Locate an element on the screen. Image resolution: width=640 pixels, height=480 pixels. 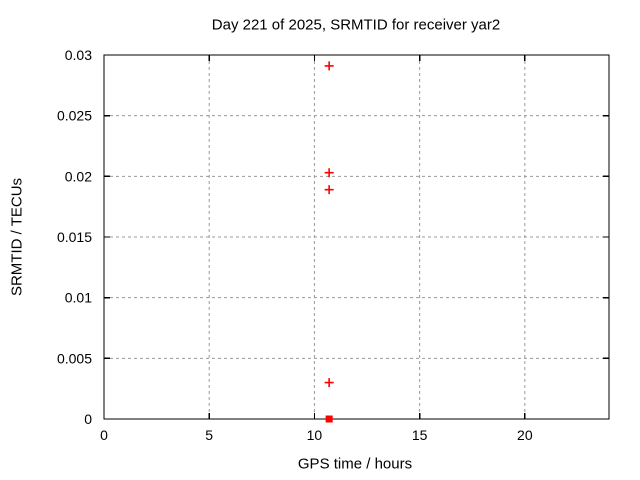
y-axis-title: SRMTID / TECUs is located at coordinates (17, 237).